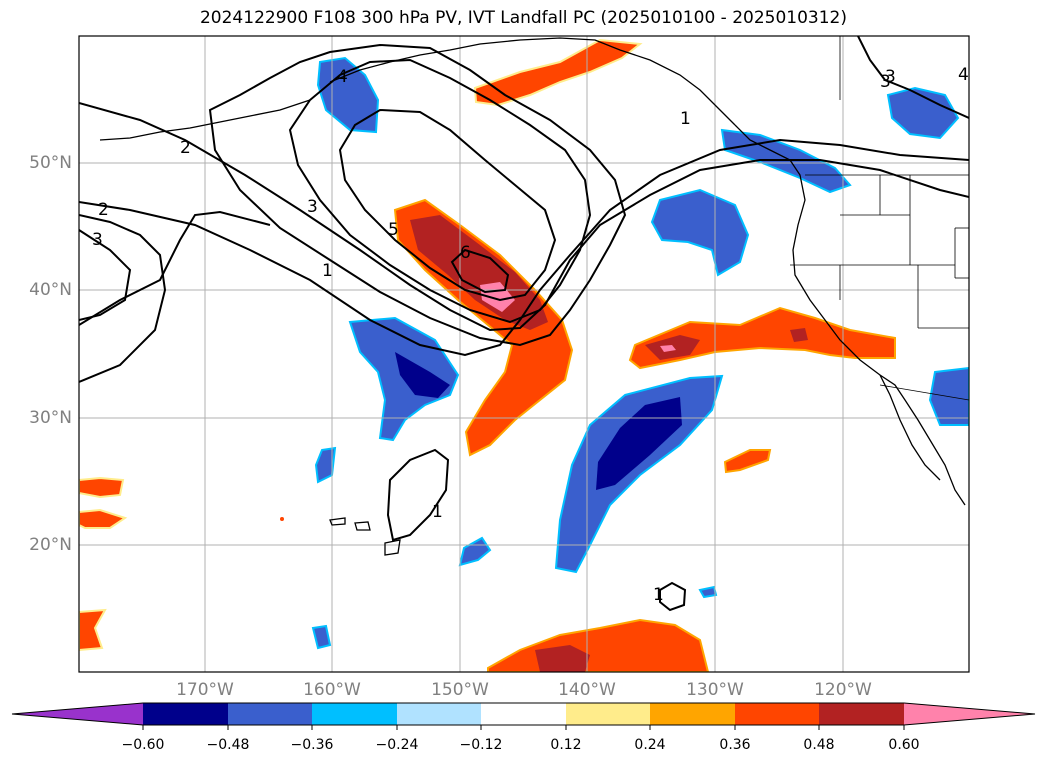 The width and height of the screenshot is (1047, 765). What do you see at coordinates (418, 495) in the screenshot?
I see `pv-contour-1-hawaii` at bounding box center [418, 495].